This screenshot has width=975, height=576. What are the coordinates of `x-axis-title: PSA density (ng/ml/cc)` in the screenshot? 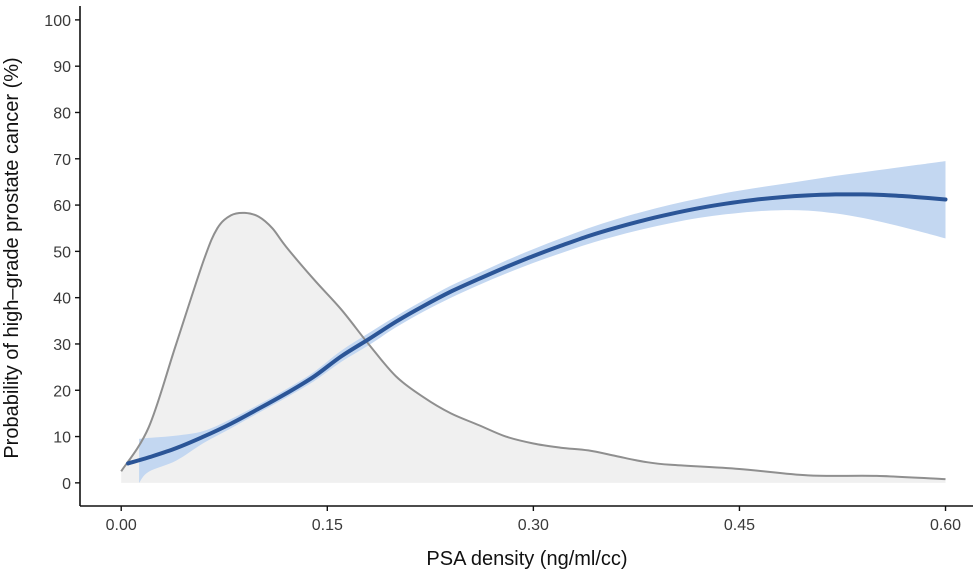 It's located at (526, 559).